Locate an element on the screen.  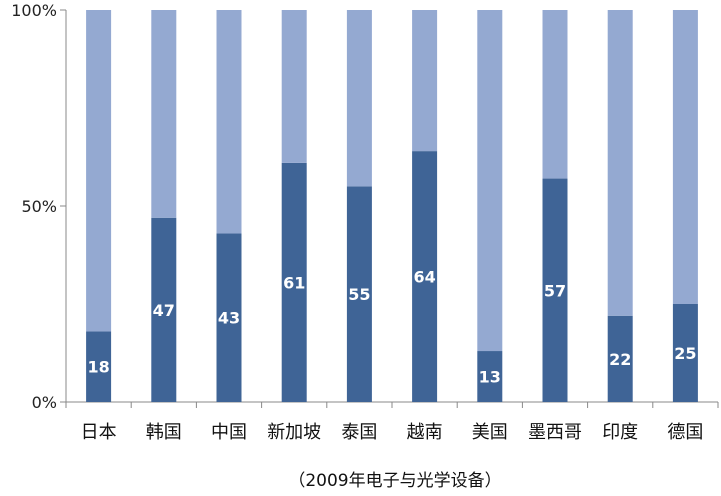
data-label: 43 is located at coordinates (229, 318).